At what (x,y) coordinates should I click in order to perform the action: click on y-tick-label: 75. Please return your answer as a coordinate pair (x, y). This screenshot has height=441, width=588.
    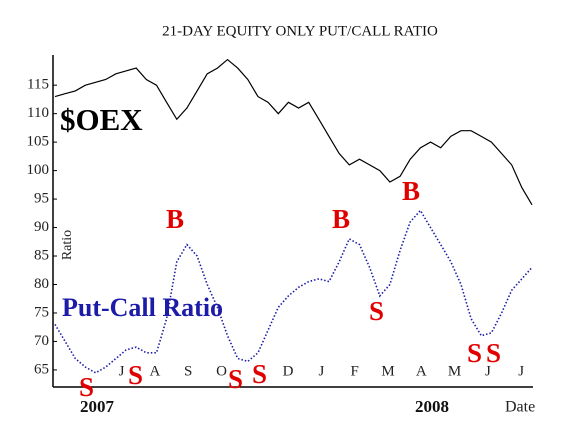
    Looking at the image, I should click on (41, 312).